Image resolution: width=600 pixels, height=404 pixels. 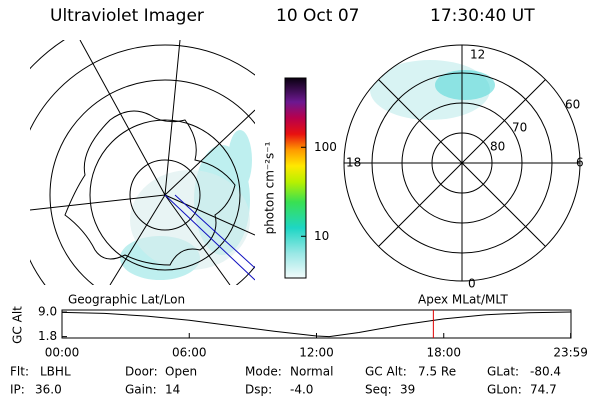 I want to click on info-value: 39, so click(x=407, y=390).